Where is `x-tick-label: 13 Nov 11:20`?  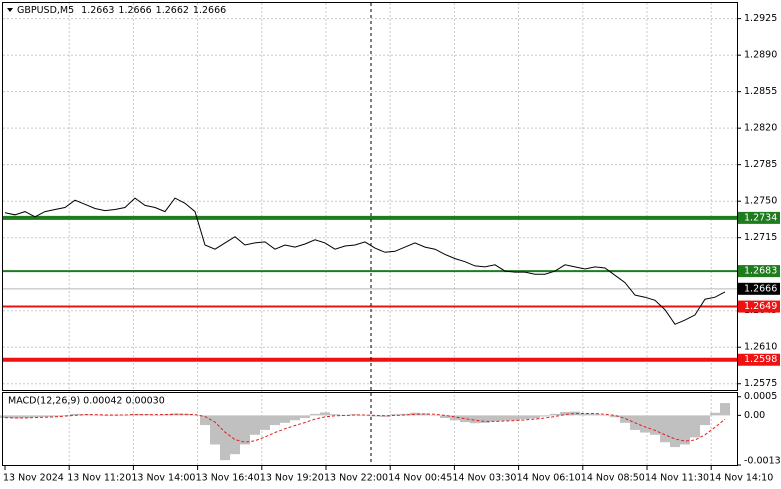
x-tick-label: 13 Nov 11:20 is located at coordinates (99, 478).